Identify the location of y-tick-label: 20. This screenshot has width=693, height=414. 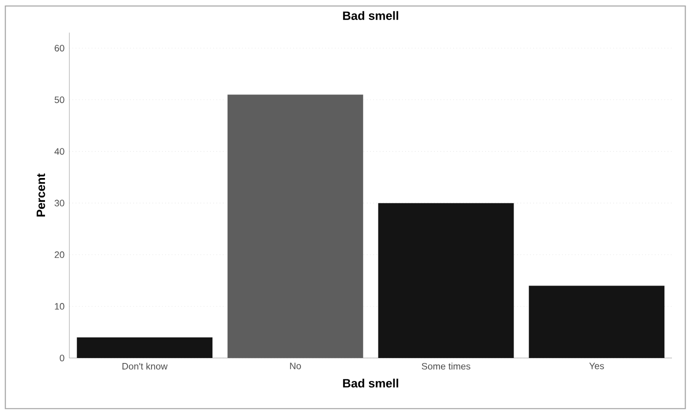
(59, 254).